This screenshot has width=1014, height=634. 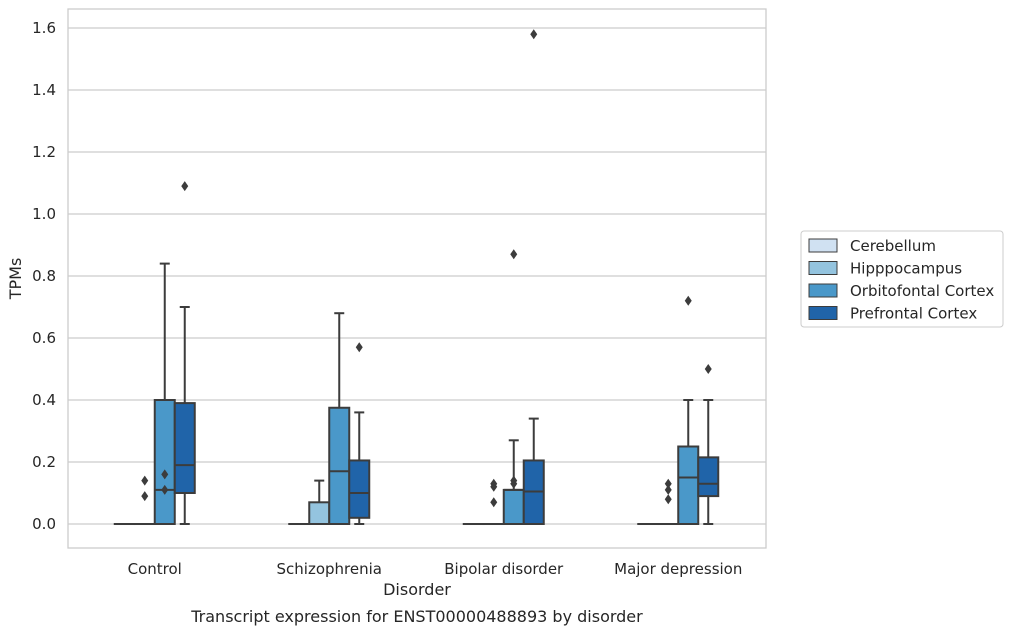 What do you see at coordinates (44, 338) in the screenshot?
I see `y-tick-label: 0.6` at bounding box center [44, 338].